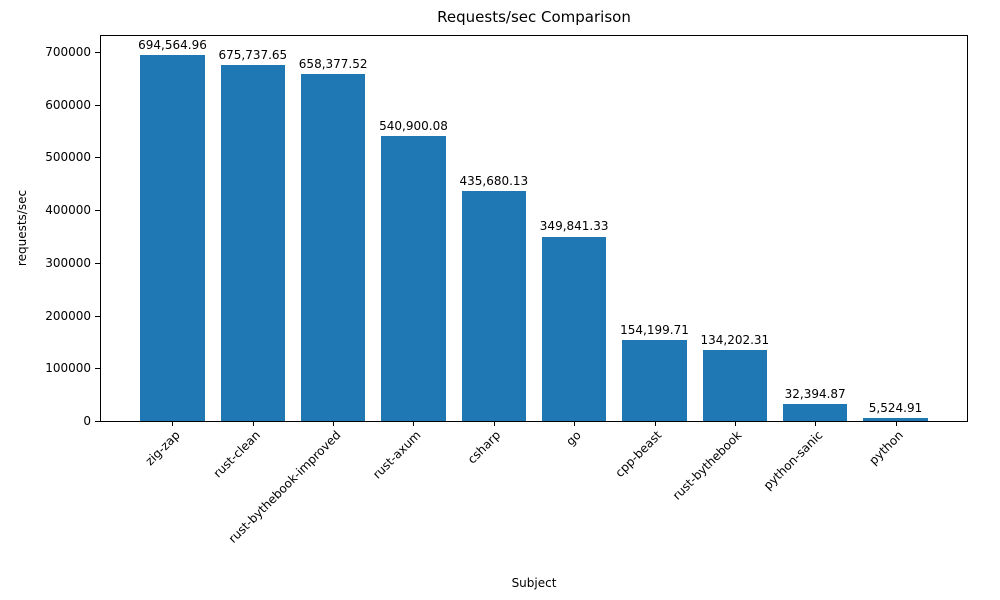 The image size is (1000, 600). I want to click on chart-title: Requests/sec Comparison, so click(534, 17).